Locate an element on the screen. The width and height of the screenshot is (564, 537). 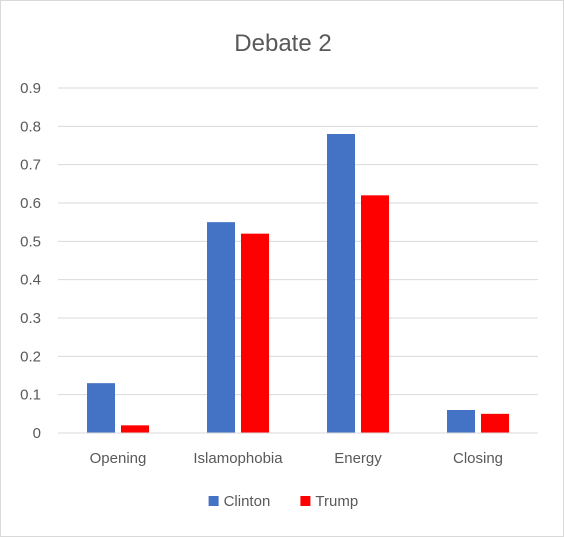
y-tick-label: 0.1 is located at coordinates (30, 395).